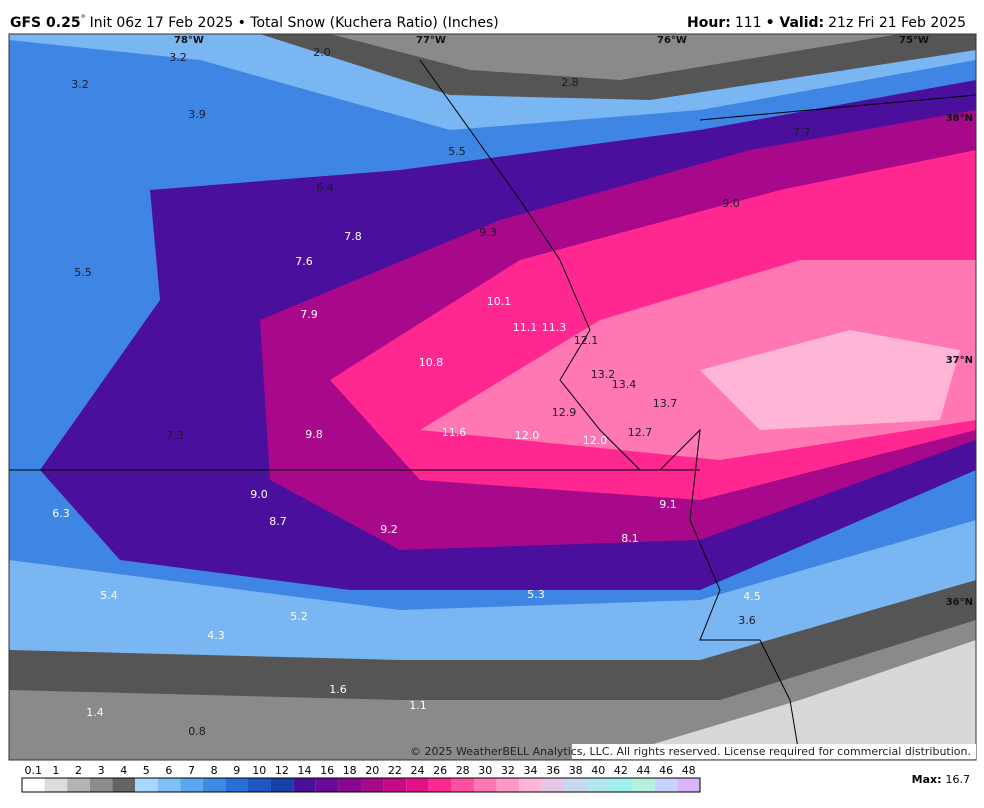  I want to click on snow-label: 2.8, so click(570, 82).